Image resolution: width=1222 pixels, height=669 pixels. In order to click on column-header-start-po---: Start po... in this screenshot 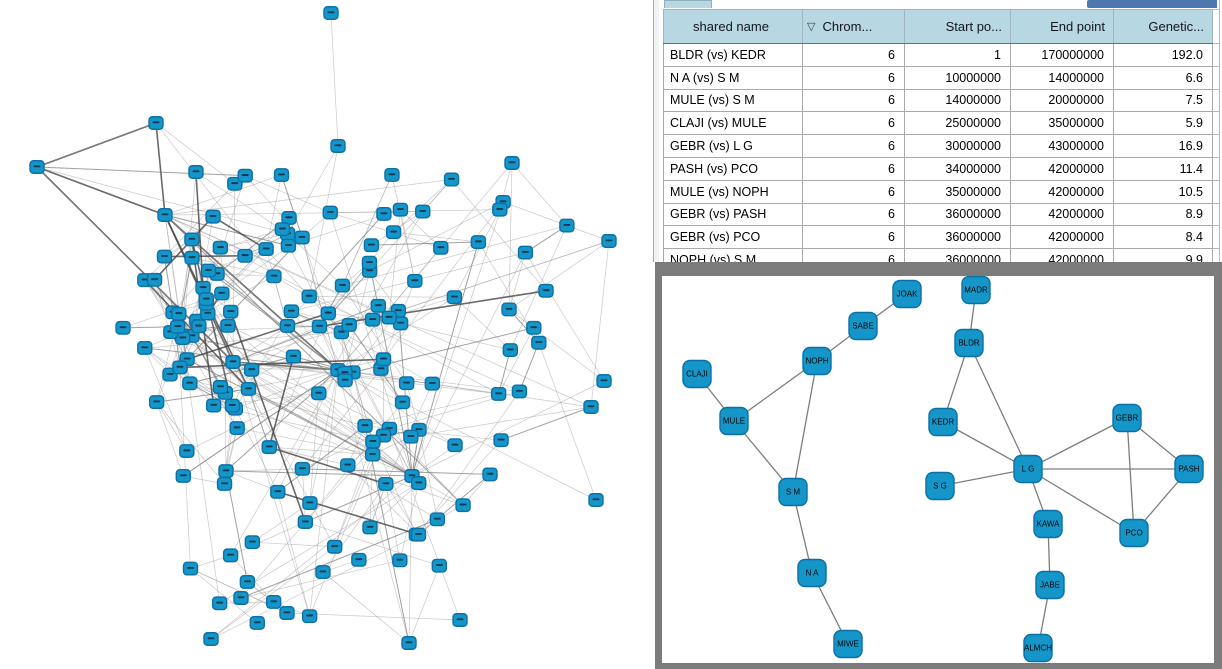, I will do `click(957, 26)`.